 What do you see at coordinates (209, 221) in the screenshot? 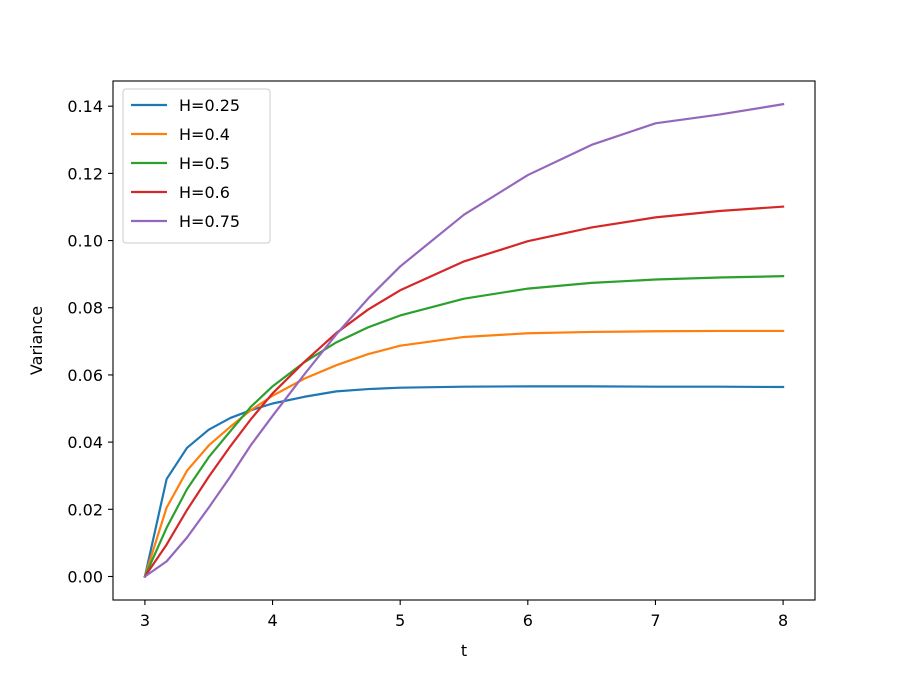
I see `legend-label: H=0.75` at bounding box center [209, 221].